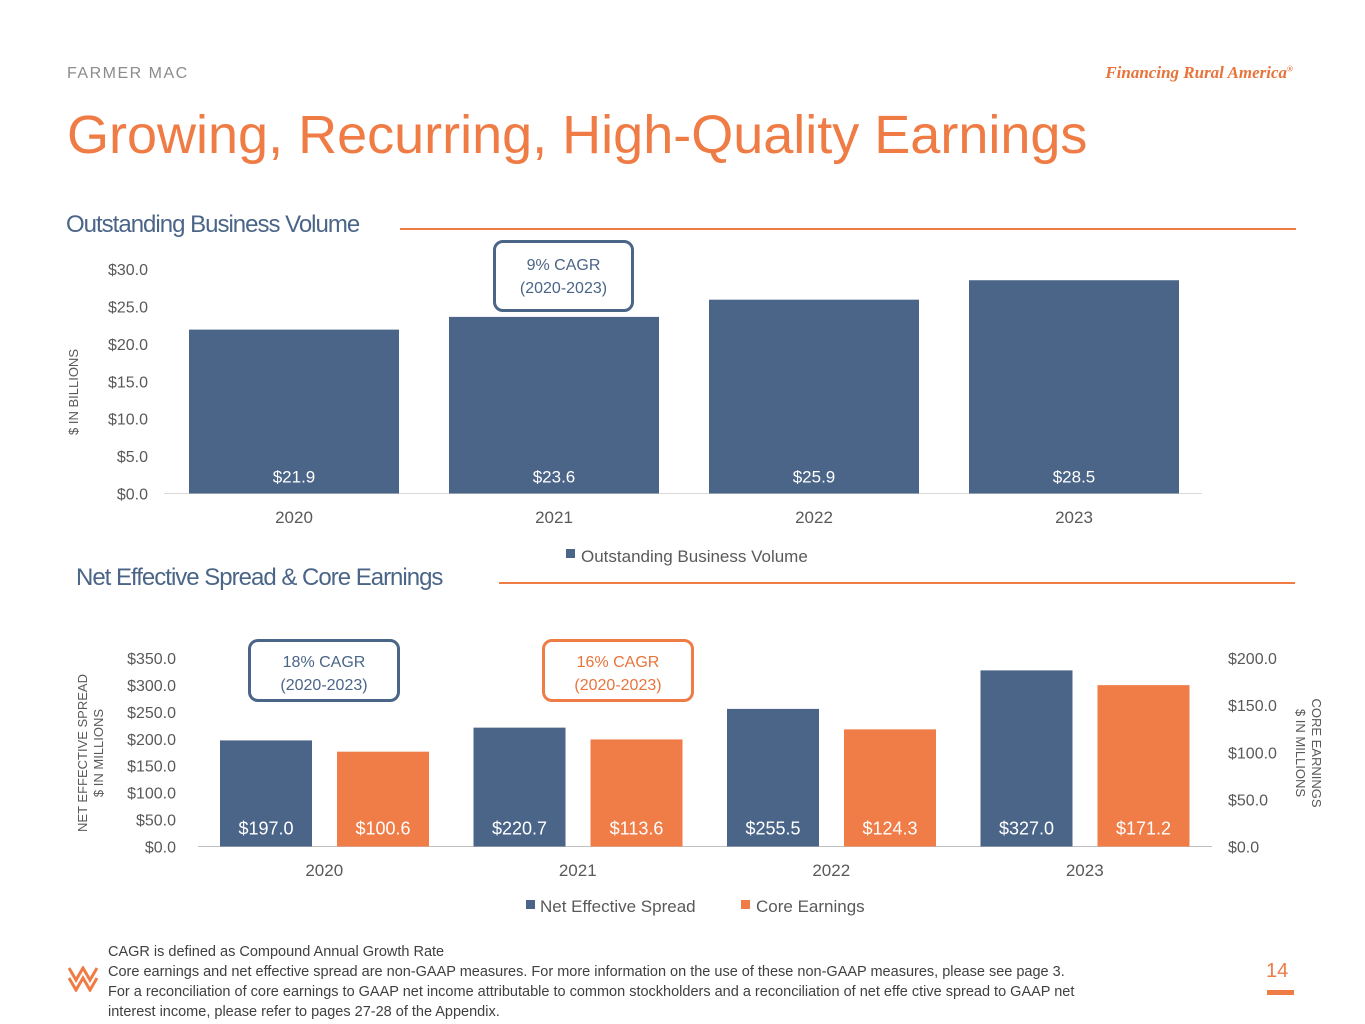 This screenshot has height=1024, width=1365. I want to click on volume-data-label: $28.5, so click(1074, 477).